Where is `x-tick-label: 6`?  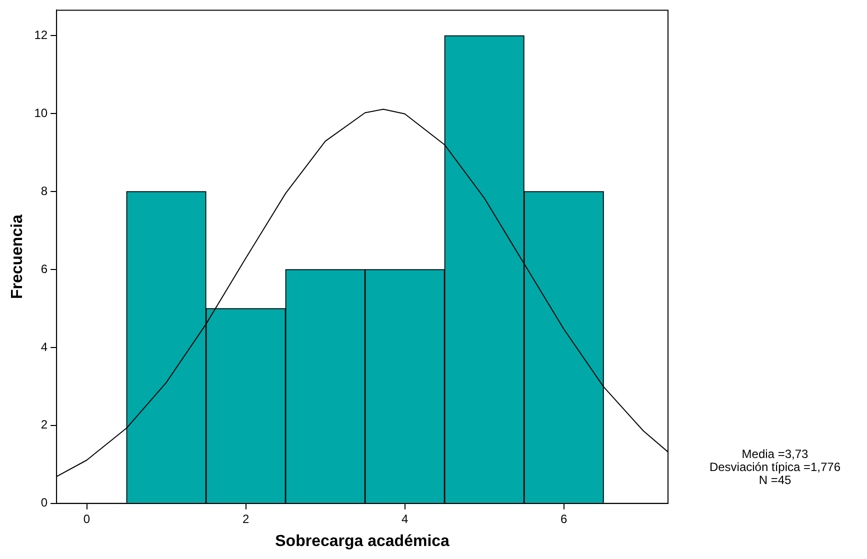 x-tick-label: 6 is located at coordinates (564, 519).